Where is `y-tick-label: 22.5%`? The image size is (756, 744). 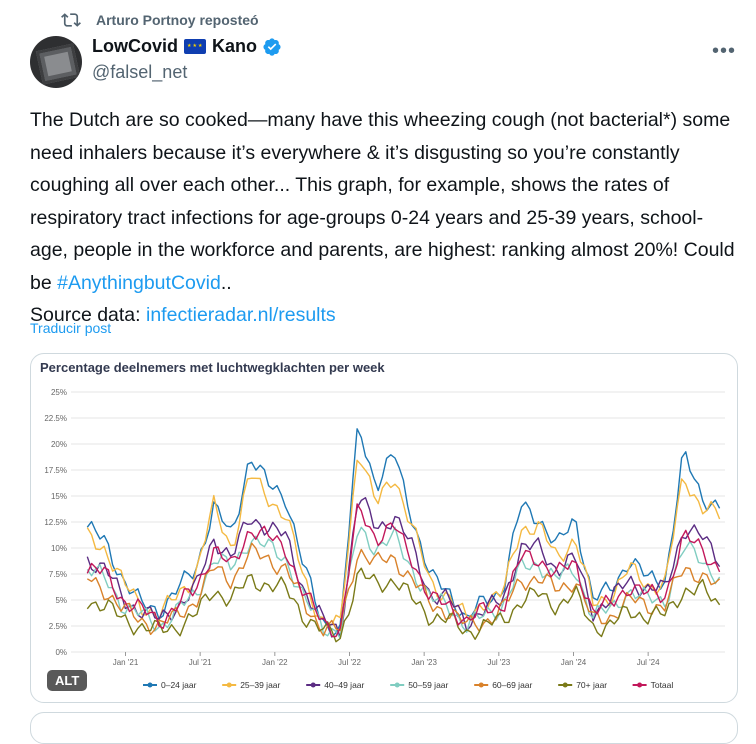 y-tick-label: 22.5% is located at coordinates (55, 418).